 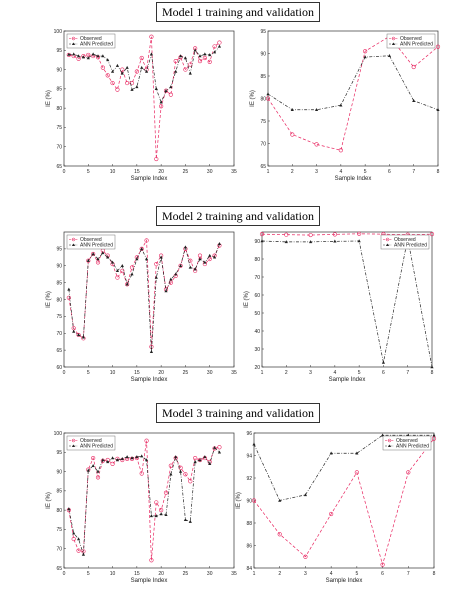 What do you see at coordinates (353, 83) in the screenshot?
I see `chart-2-predicted-line` at bounding box center [353, 83].